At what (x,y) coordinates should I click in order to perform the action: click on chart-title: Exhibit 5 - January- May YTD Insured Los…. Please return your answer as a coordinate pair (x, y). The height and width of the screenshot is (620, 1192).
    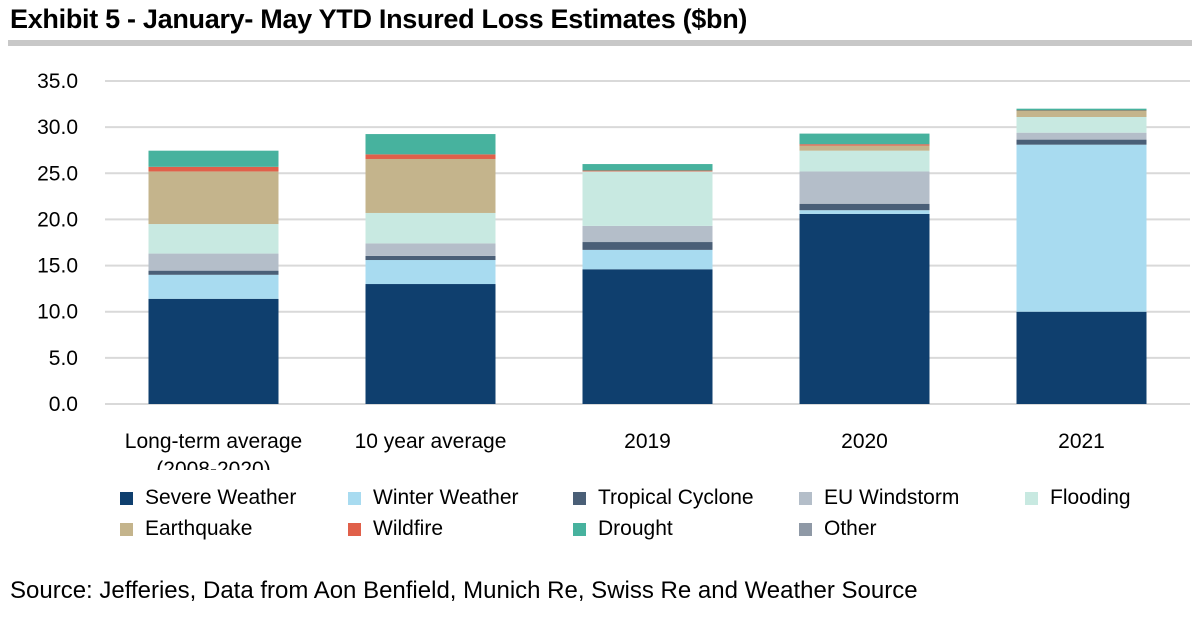
    Looking at the image, I should click on (379, 19).